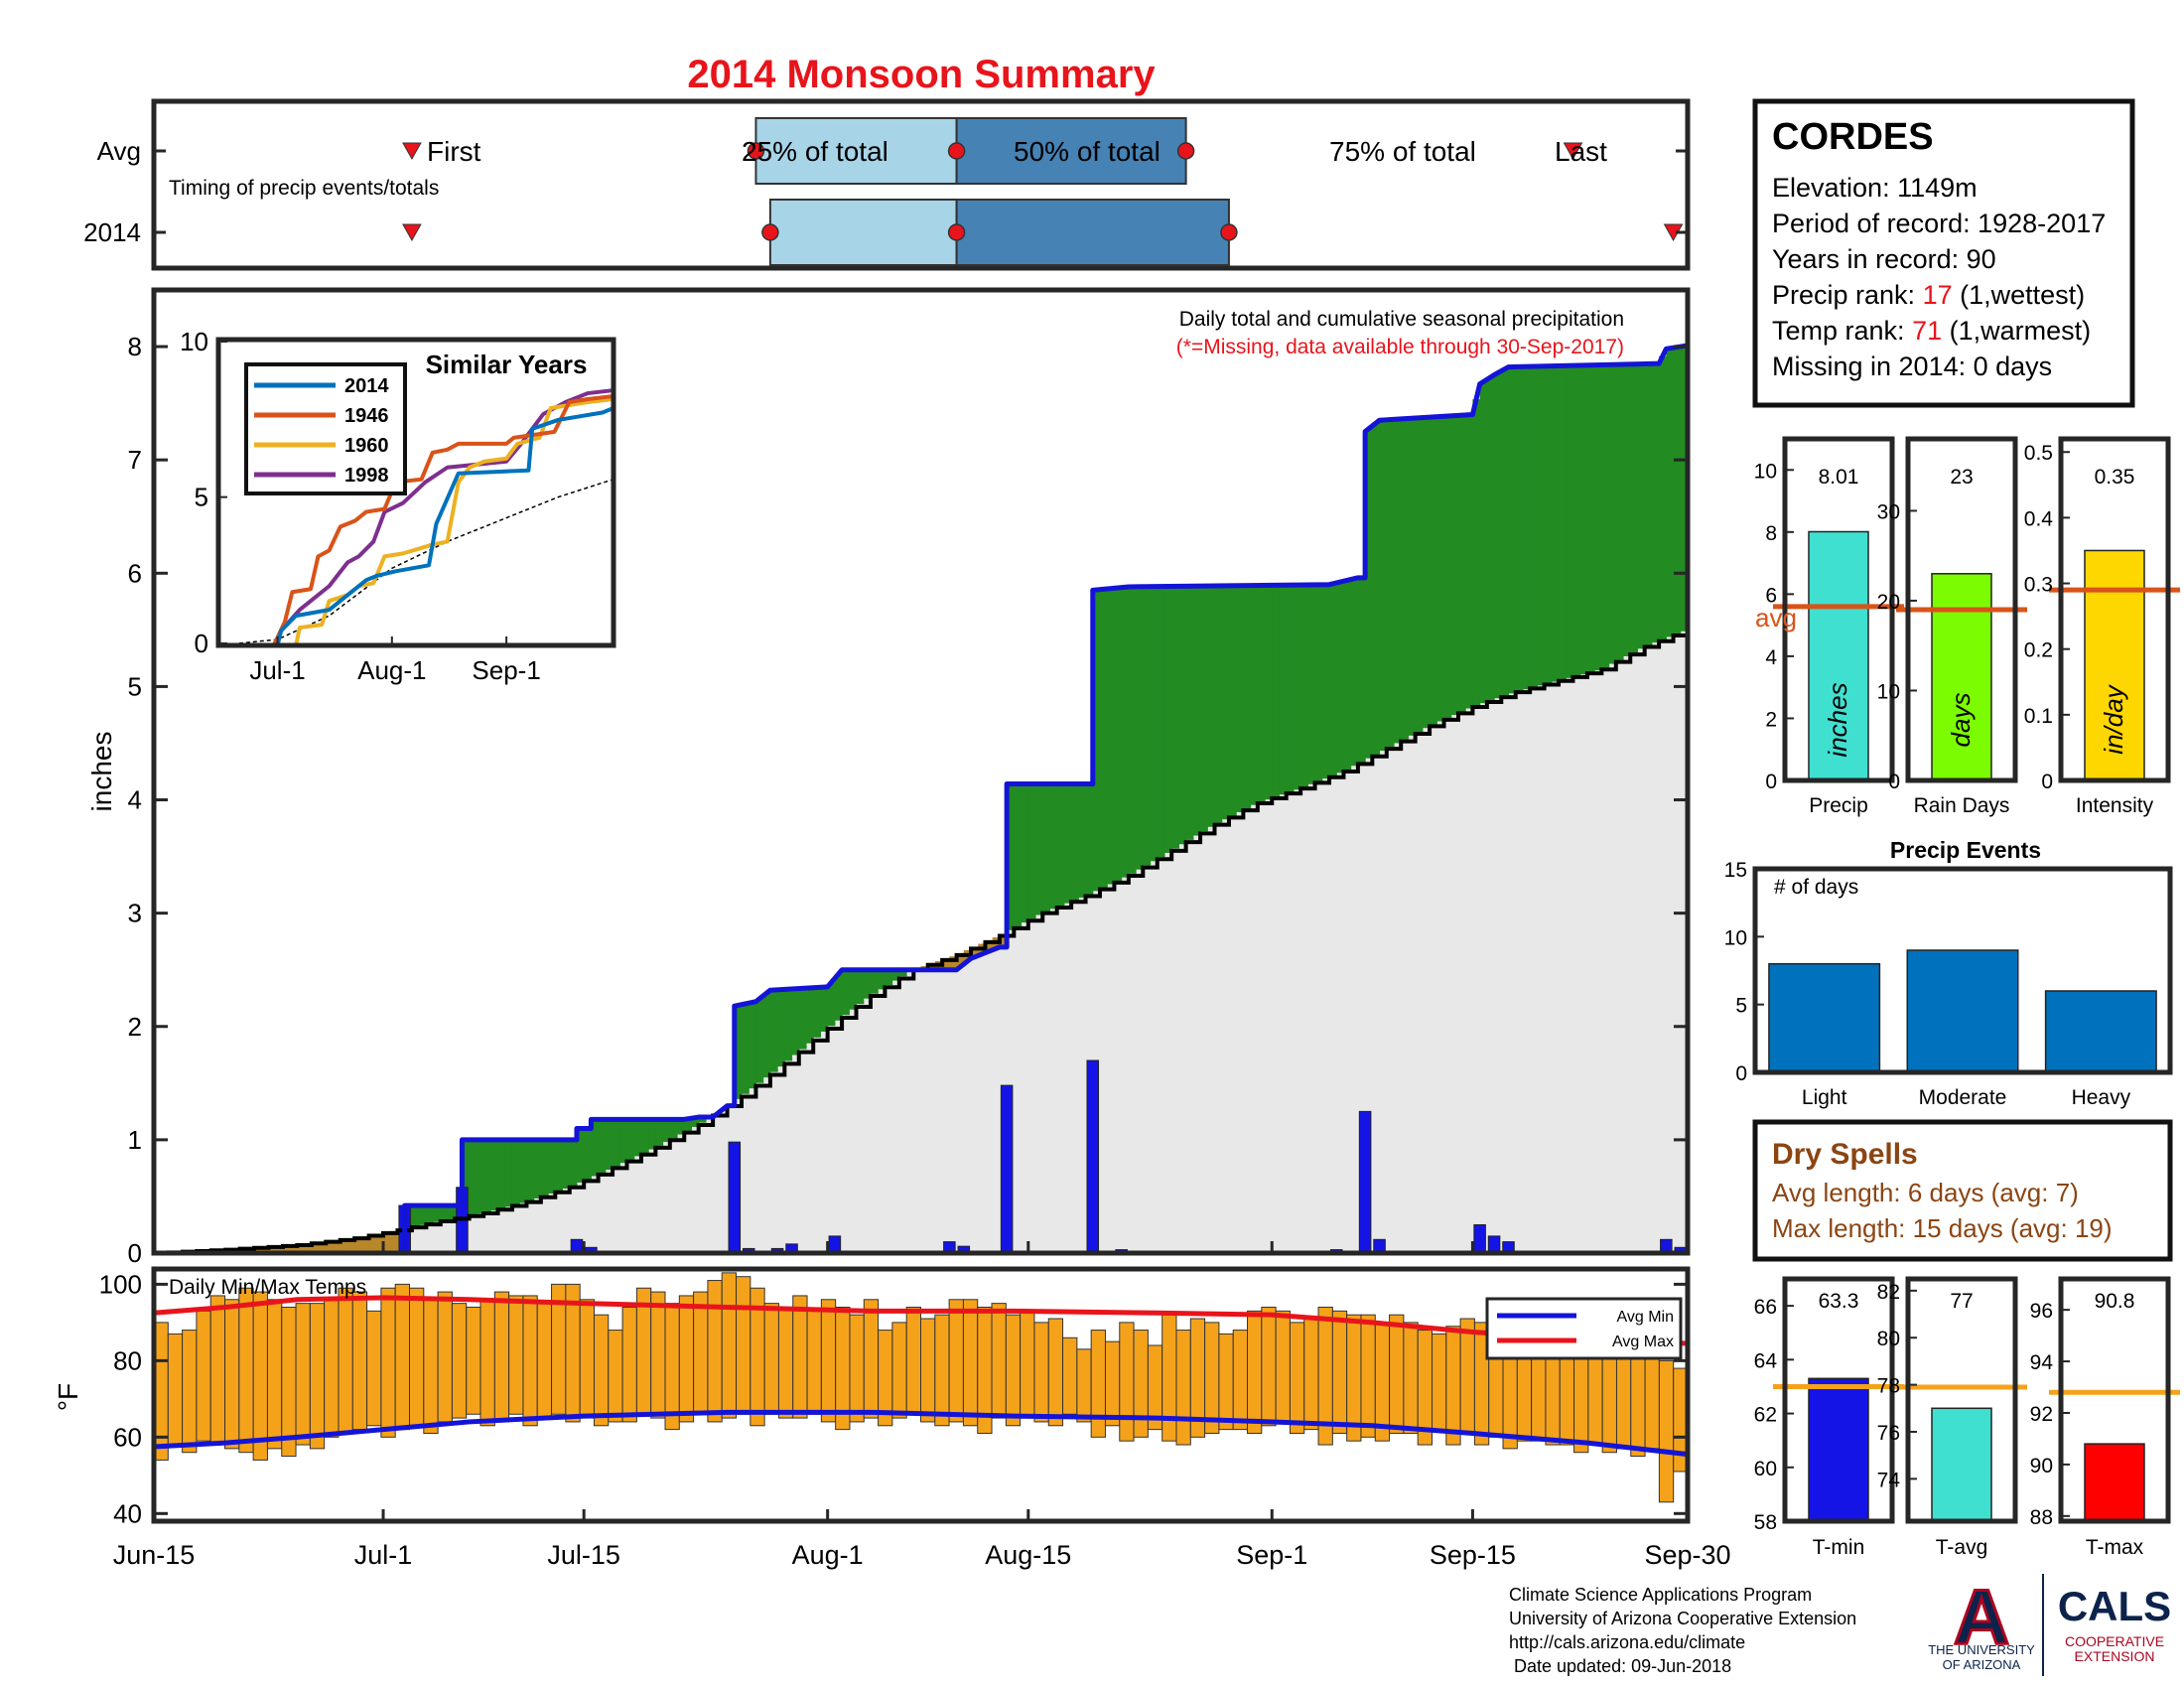  What do you see at coordinates (1888, 1339) in the screenshot?
I see `small-panel-y-tick-label: 80` at bounding box center [1888, 1339].